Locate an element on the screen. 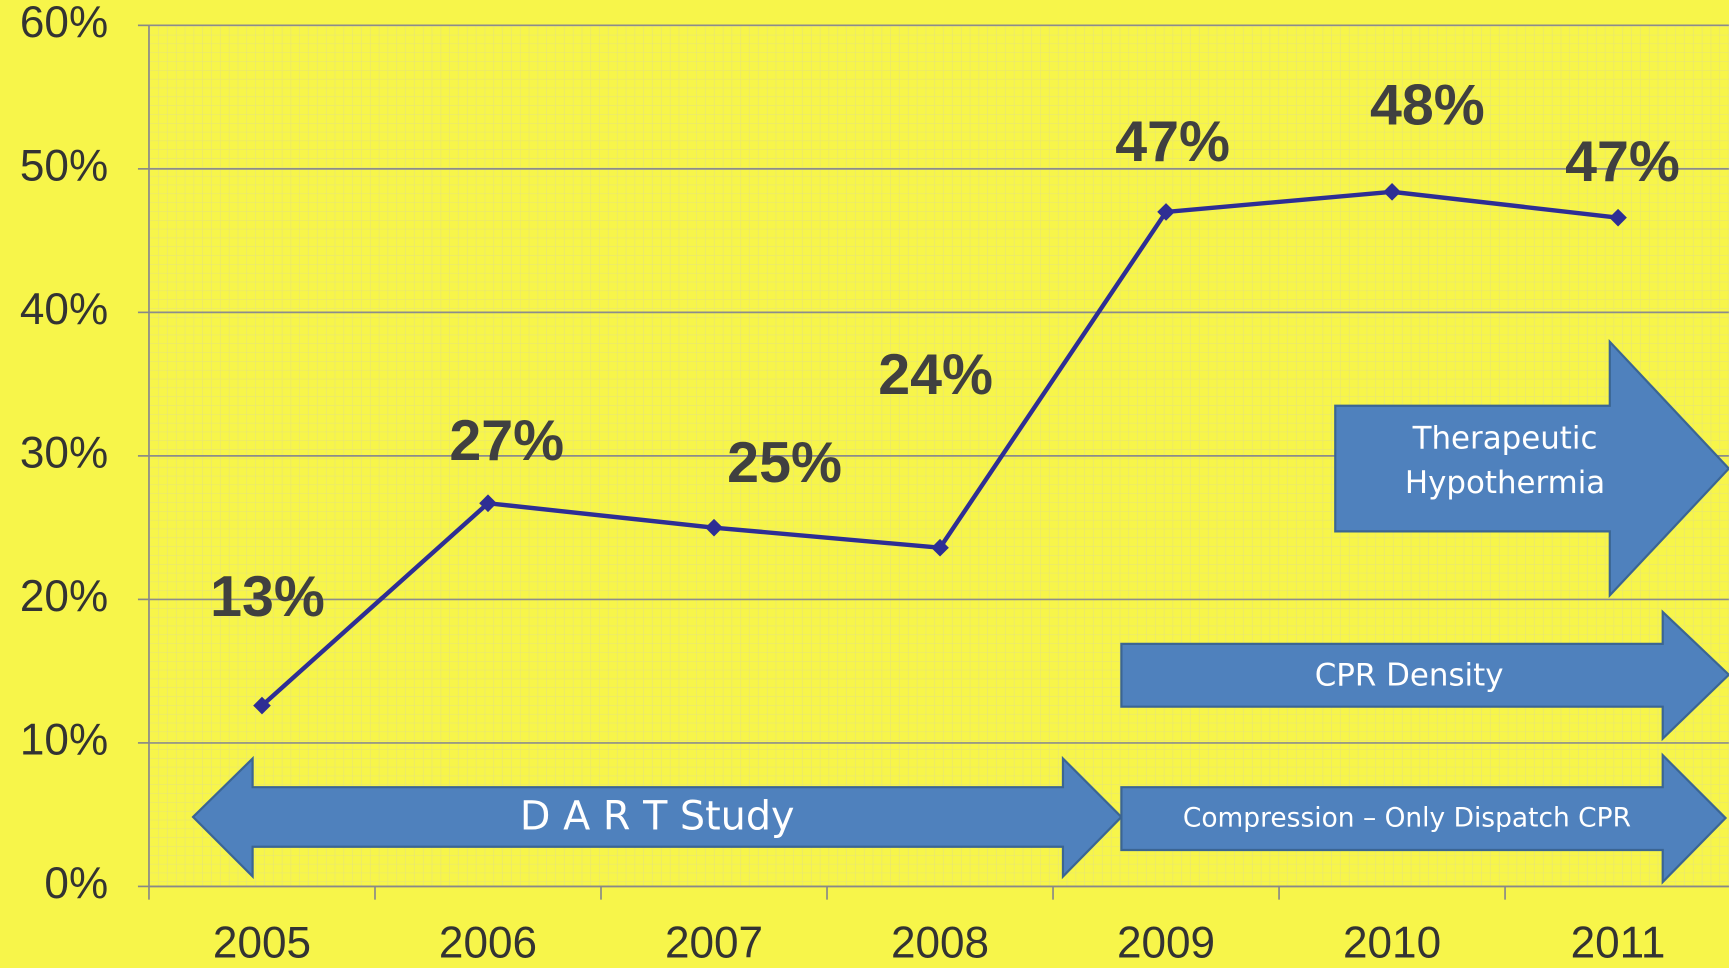 This screenshot has height=968, width=1729. x-tick-label: 2006 is located at coordinates (488, 943).